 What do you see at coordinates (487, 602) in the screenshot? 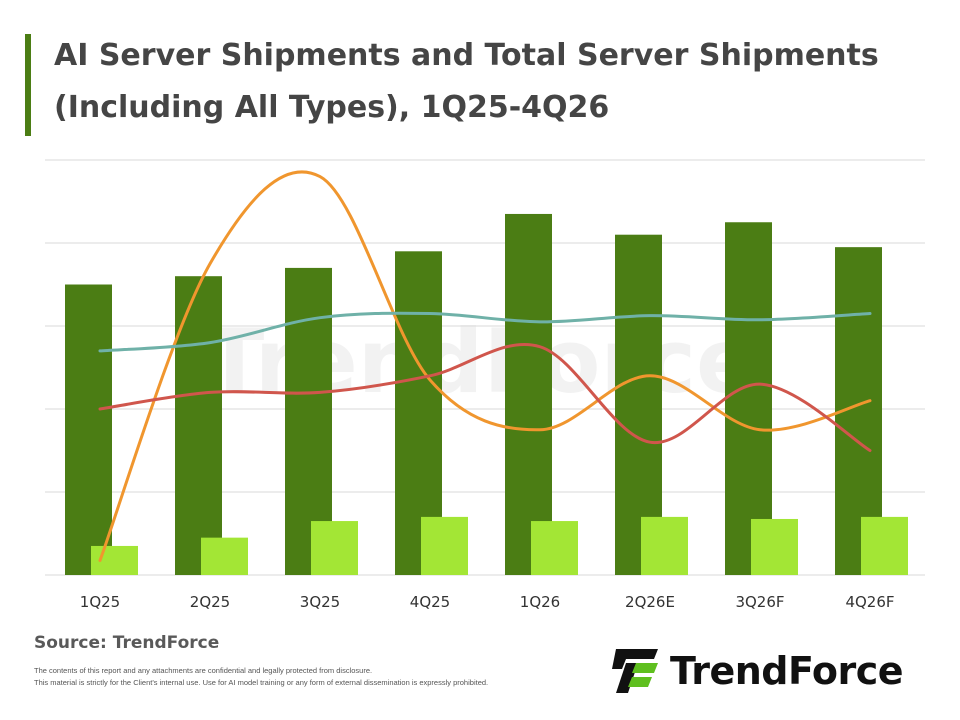
I see `x-axis-ticks: 1Q25 2Q25 3Q25 4Q25 1Q26 2Q26E 3Q26F 4Q26F` at bounding box center [487, 602].